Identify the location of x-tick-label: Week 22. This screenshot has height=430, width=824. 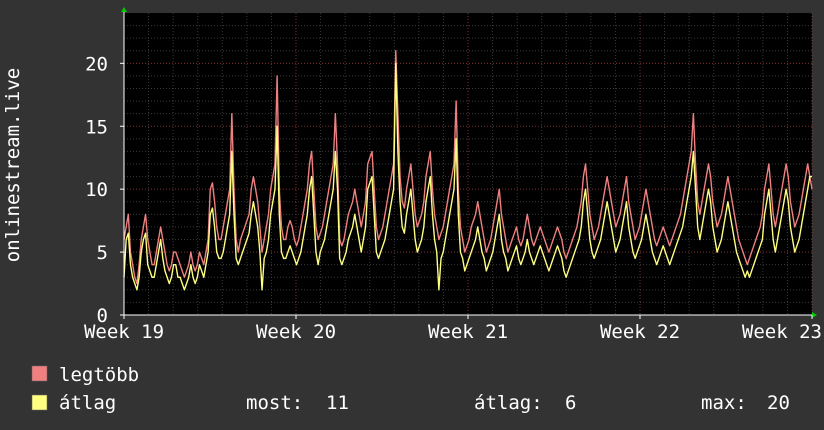
(640, 332).